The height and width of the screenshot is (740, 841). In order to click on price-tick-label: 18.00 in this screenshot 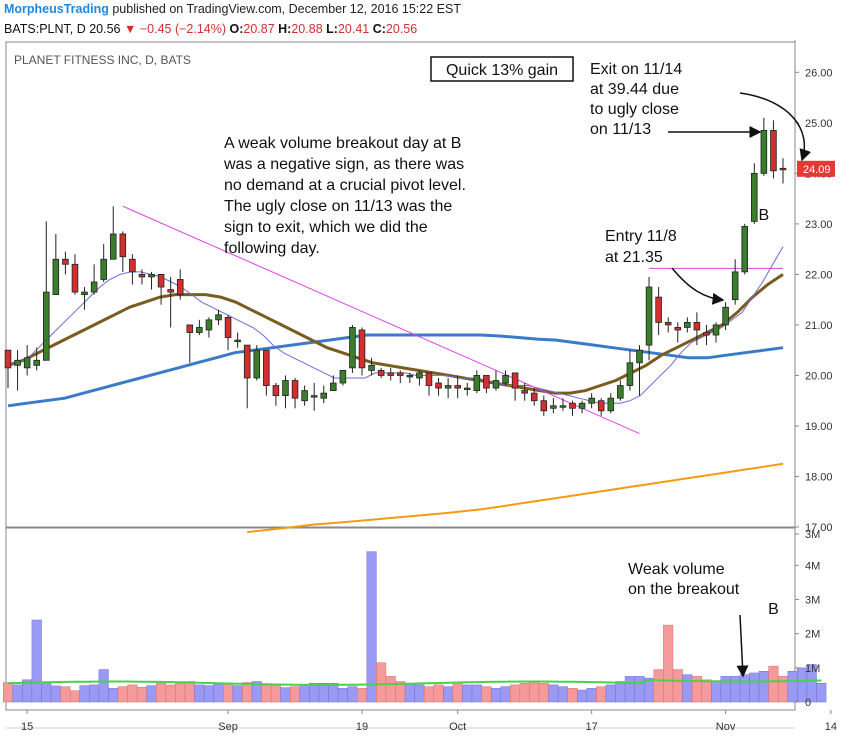, I will do `click(819, 477)`.